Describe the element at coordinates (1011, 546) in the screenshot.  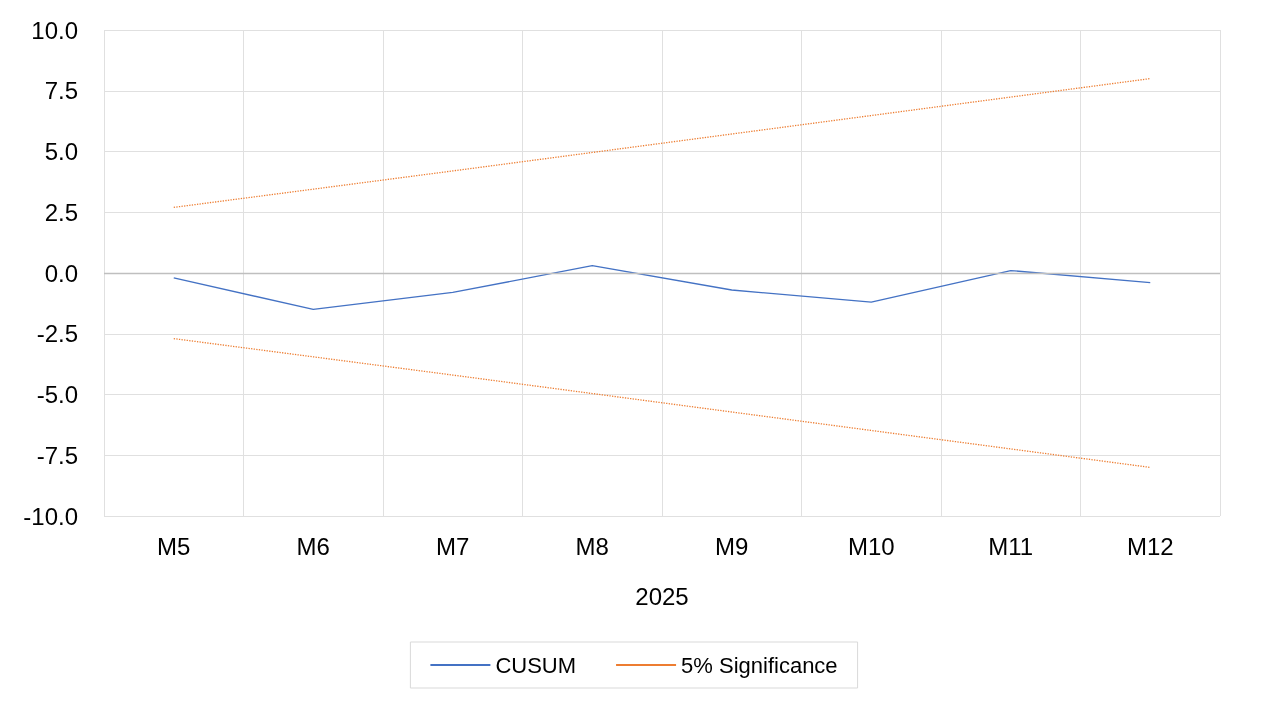
I see `x-tick-label: M11` at that location.